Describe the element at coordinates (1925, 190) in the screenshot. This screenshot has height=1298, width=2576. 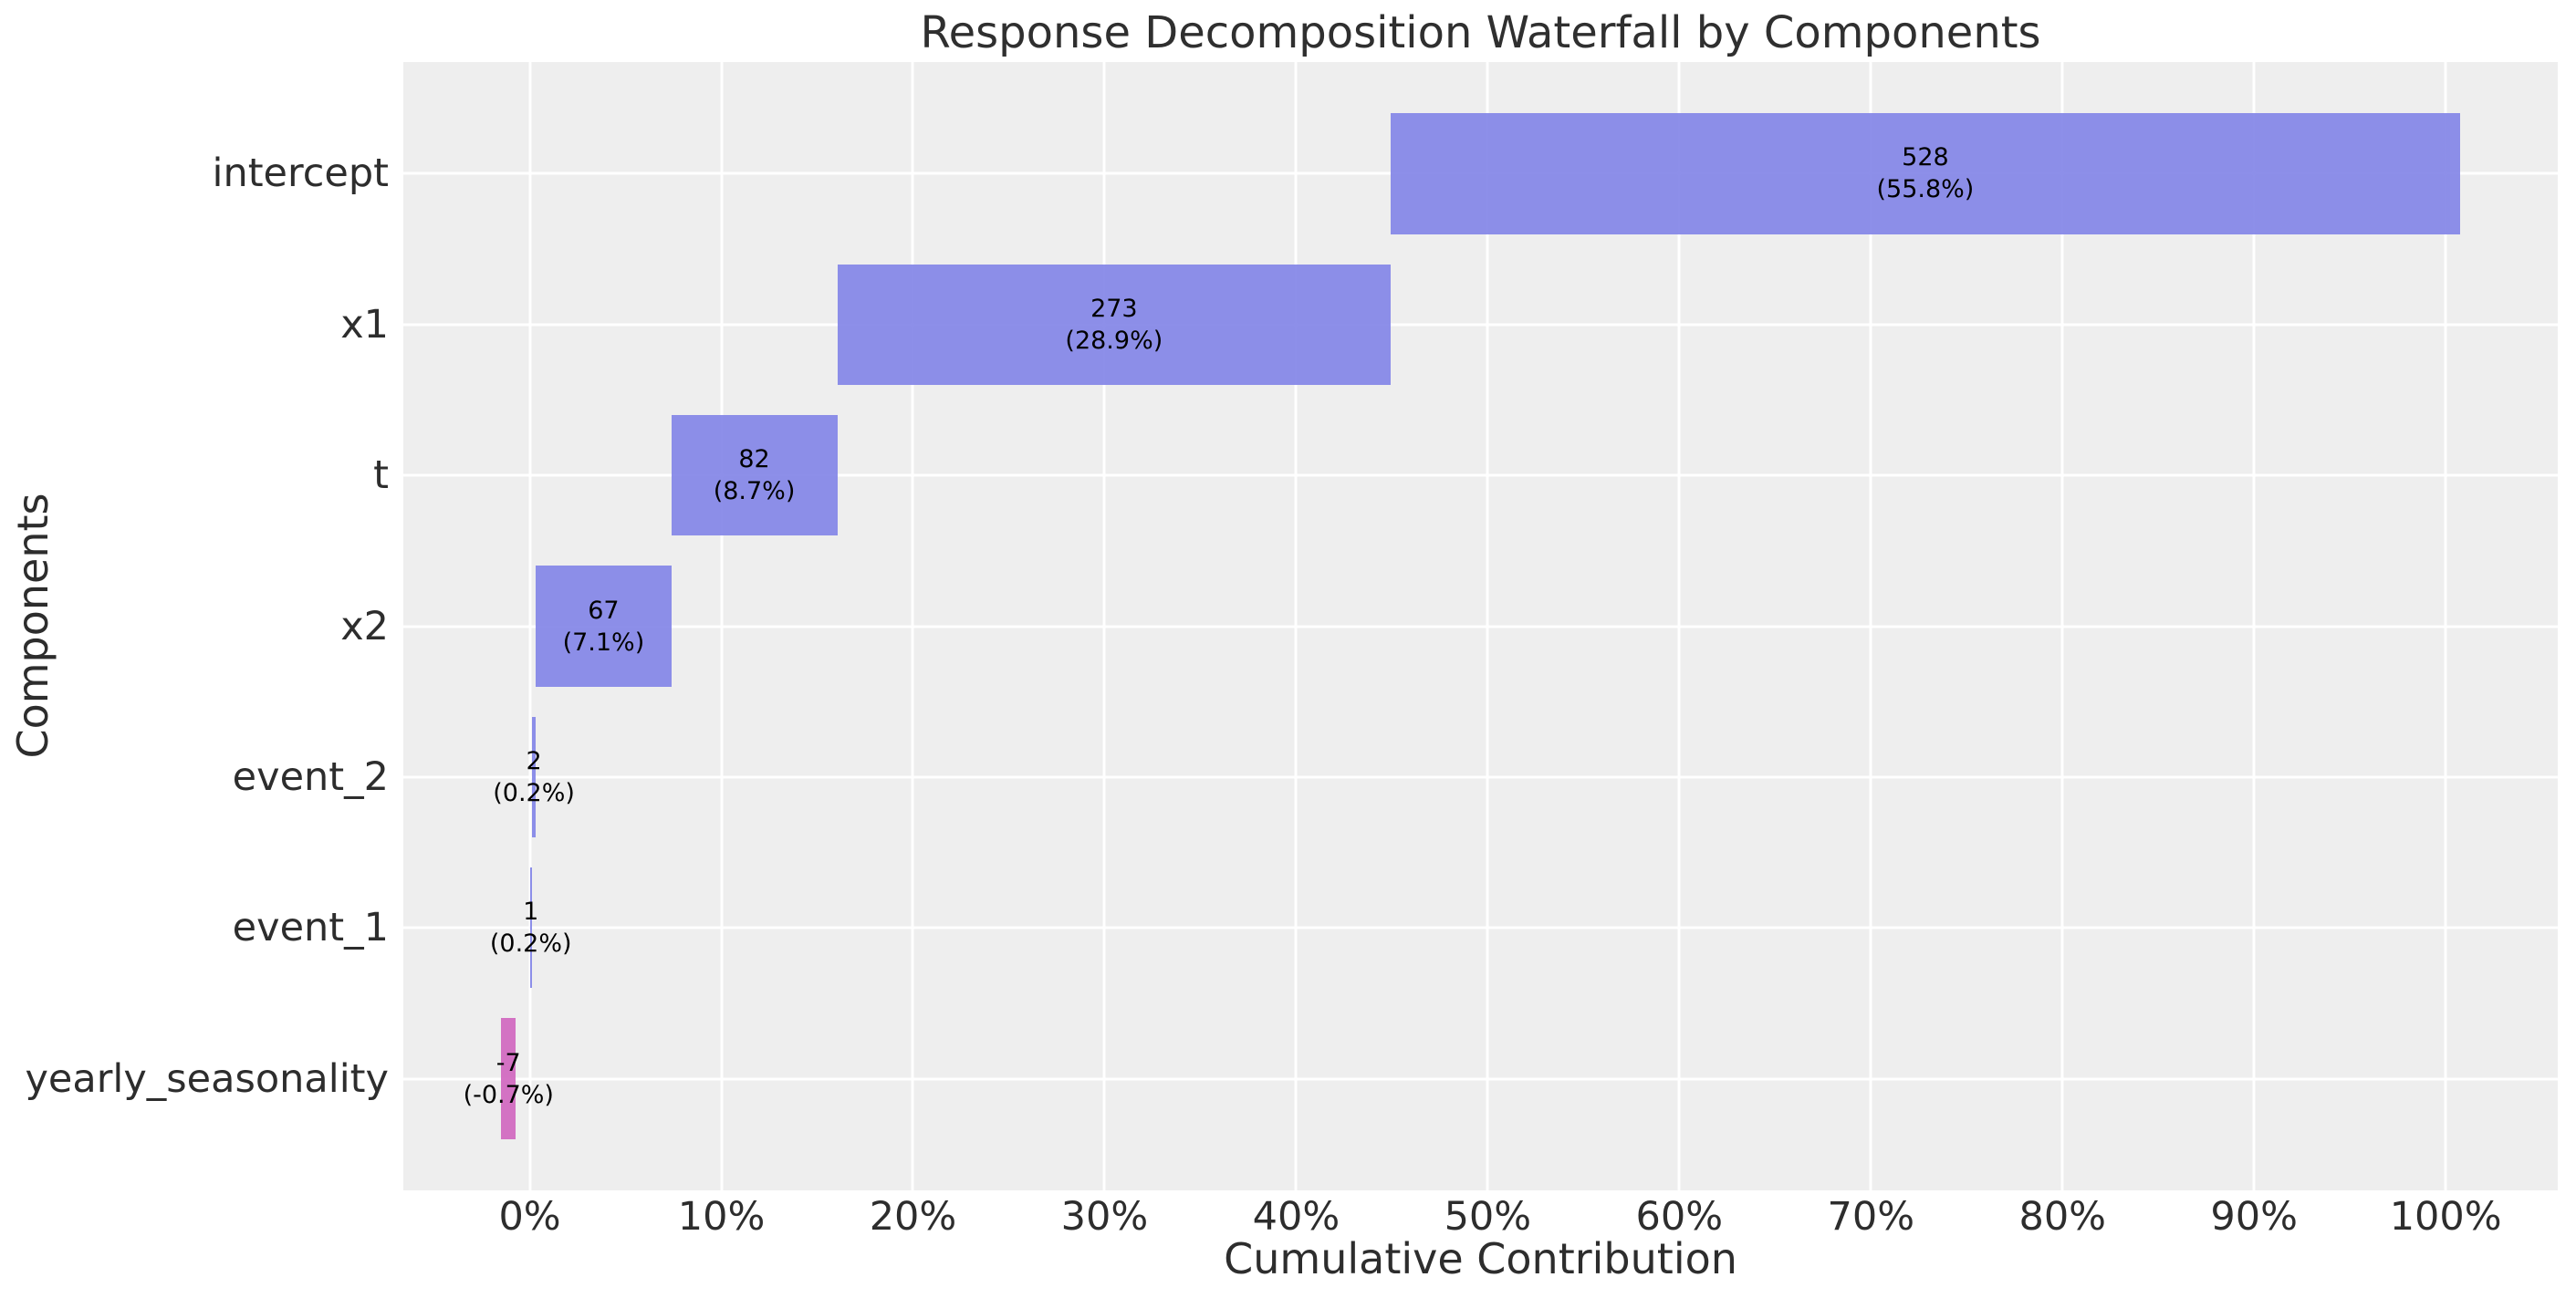
I see `bar-pct-label: (55.8%)` at that location.